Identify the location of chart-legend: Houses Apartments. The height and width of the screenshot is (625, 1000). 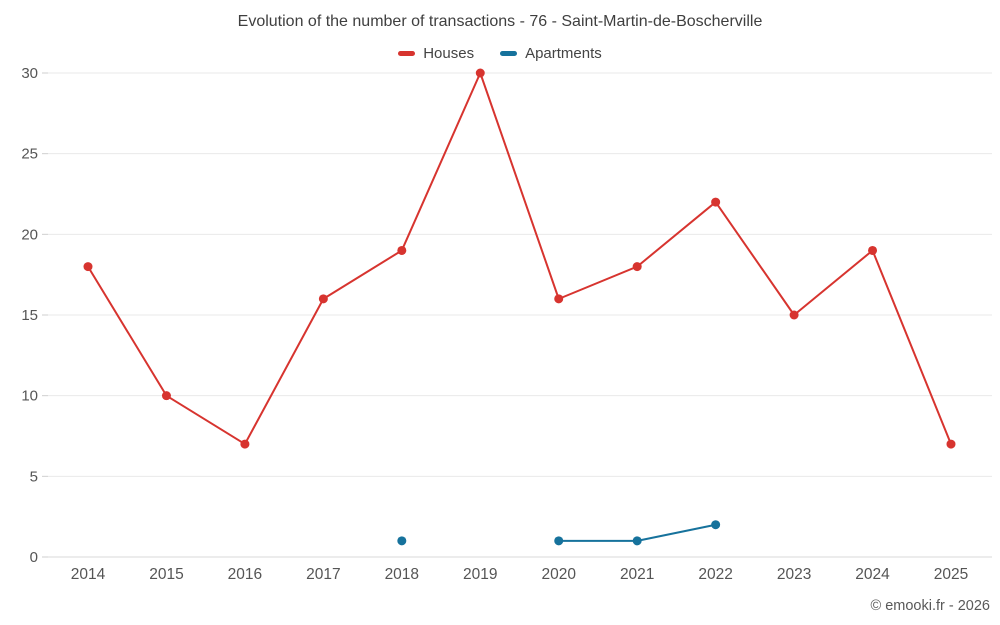
(500, 53).